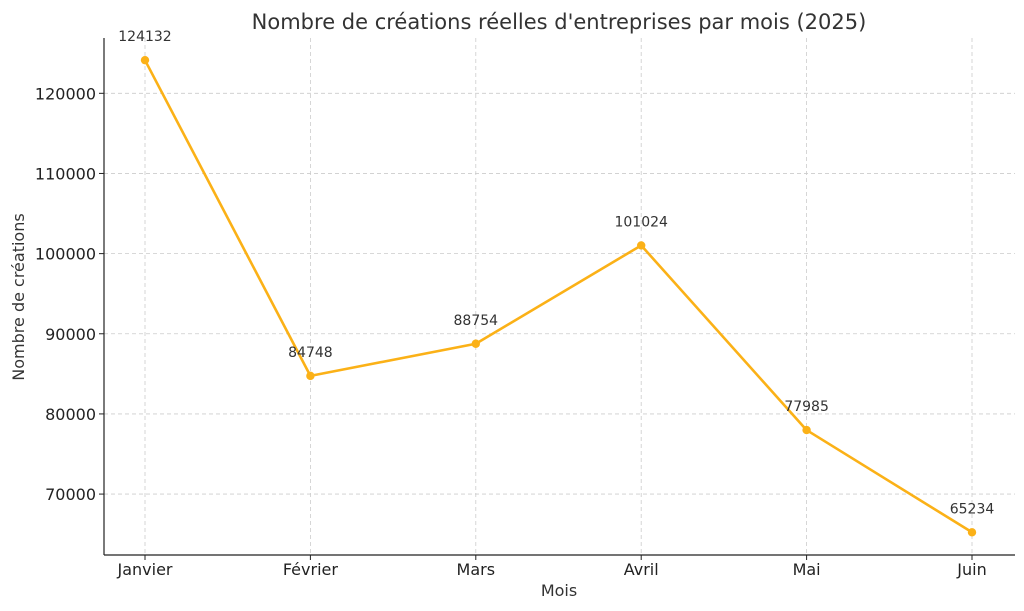 The image size is (1024, 611). What do you see at coordinates (70, 414) in the screenshot?
I see `y-tick-label: 80000` at bounding box center [70, 414].